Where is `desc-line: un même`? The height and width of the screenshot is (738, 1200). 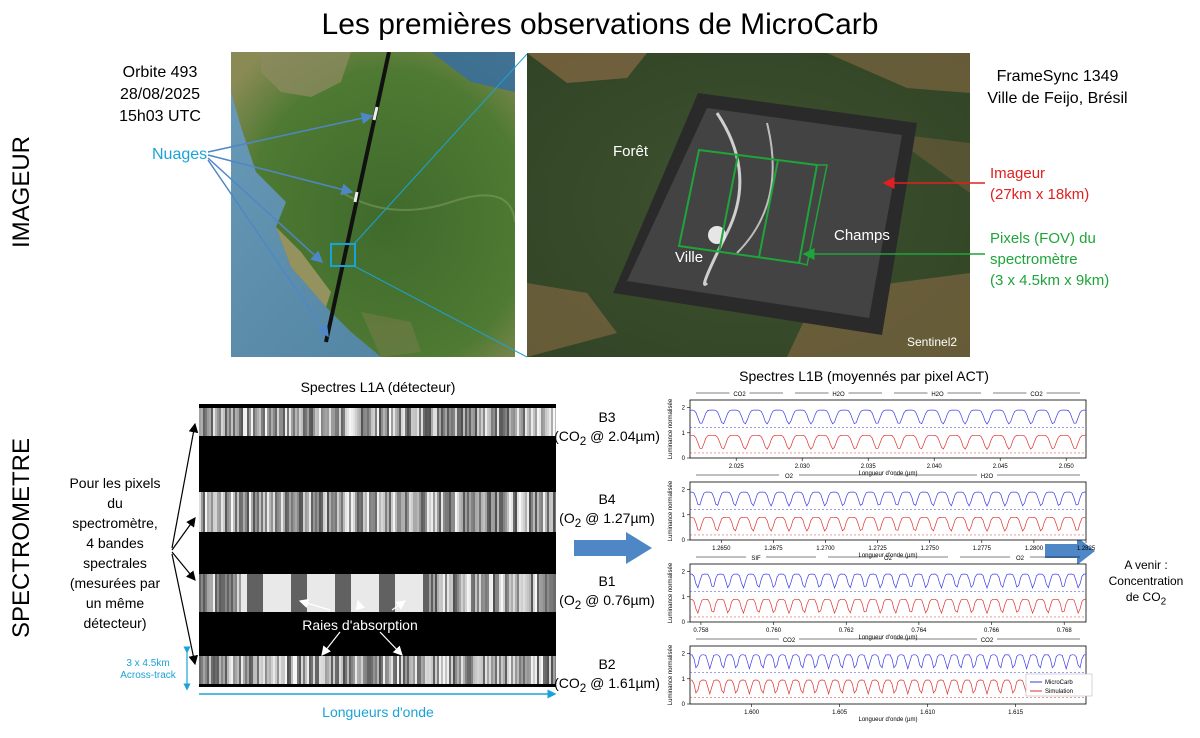
desc-line: un même is located at coordinates (115, 603).